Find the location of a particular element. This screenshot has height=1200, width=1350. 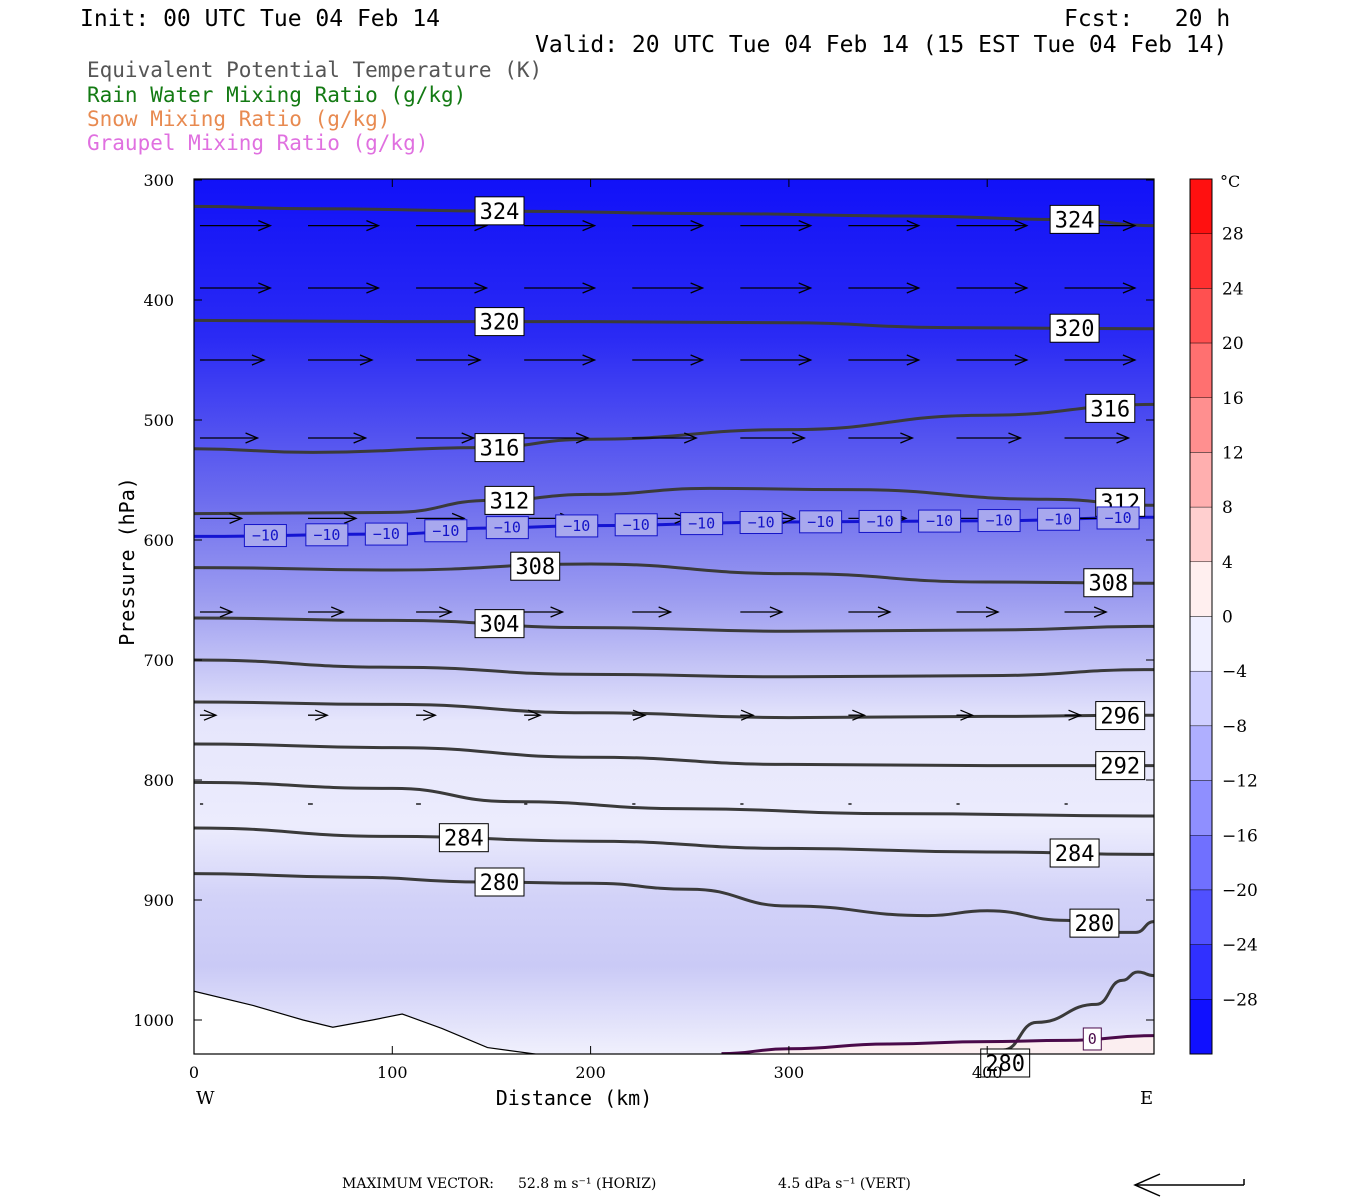

legend-snow: Snow Mixing Ratio (g/kg) is located at coordinates (239, 119).